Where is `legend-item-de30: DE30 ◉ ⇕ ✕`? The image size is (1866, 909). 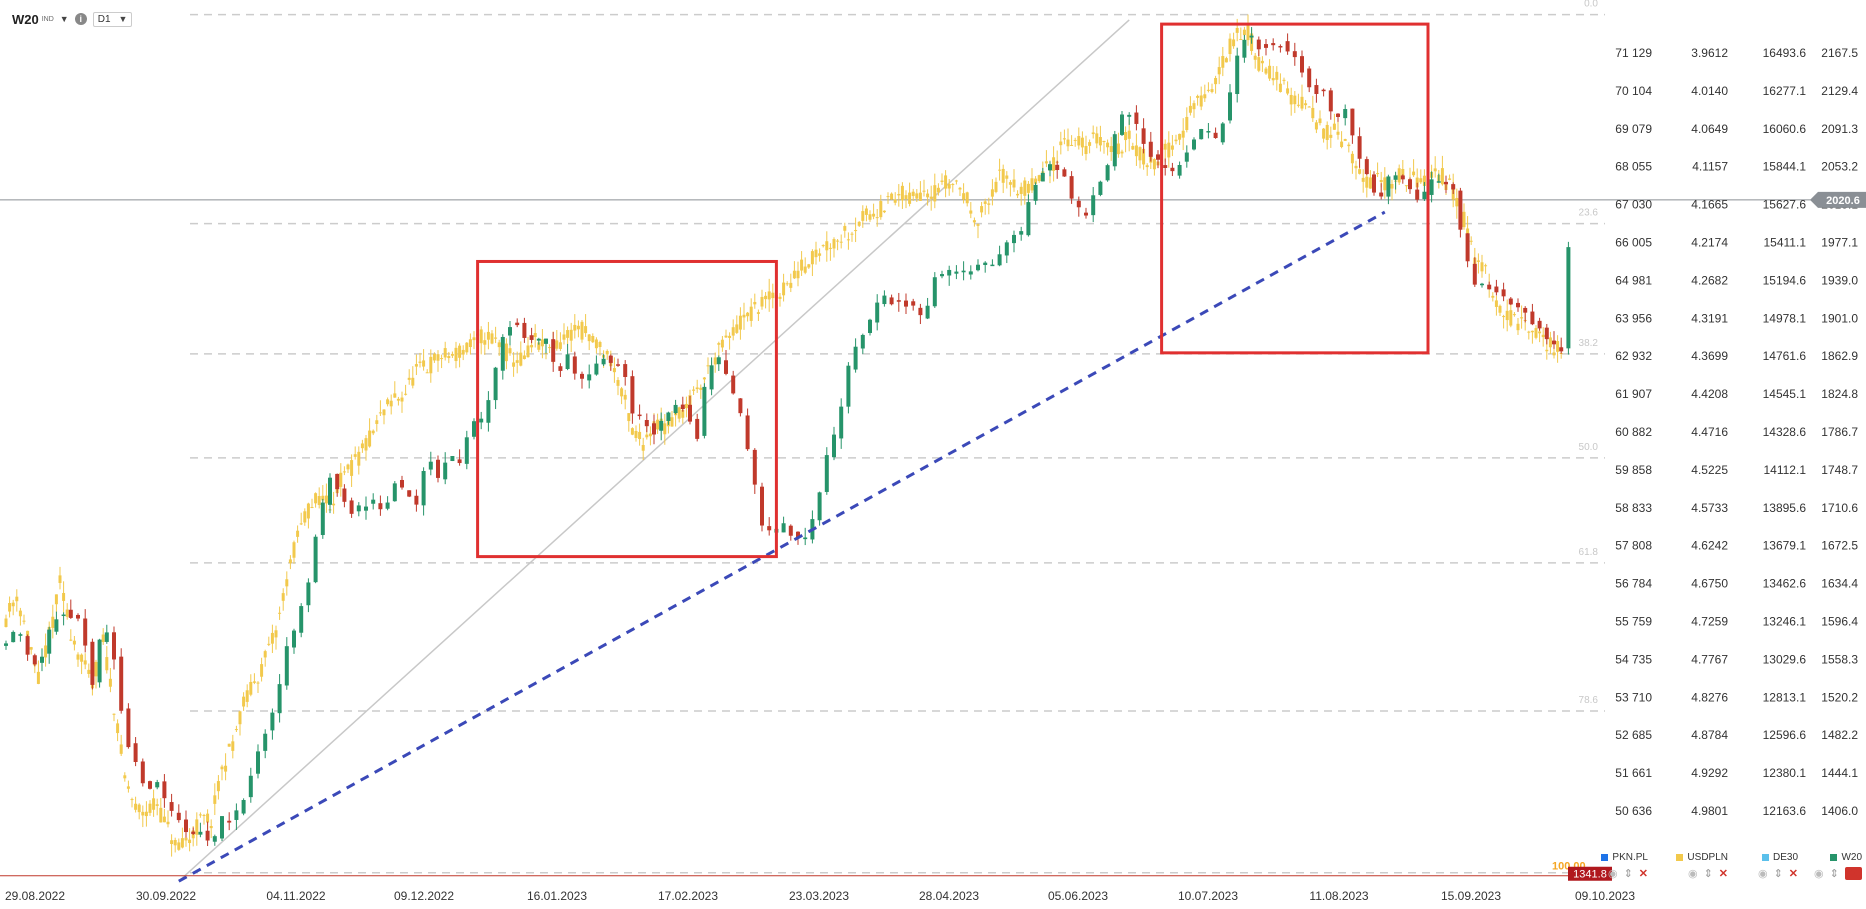
legend-item-de30: DE30 ◉ ⇕ ✕ is located at coordinates (1775, 872).